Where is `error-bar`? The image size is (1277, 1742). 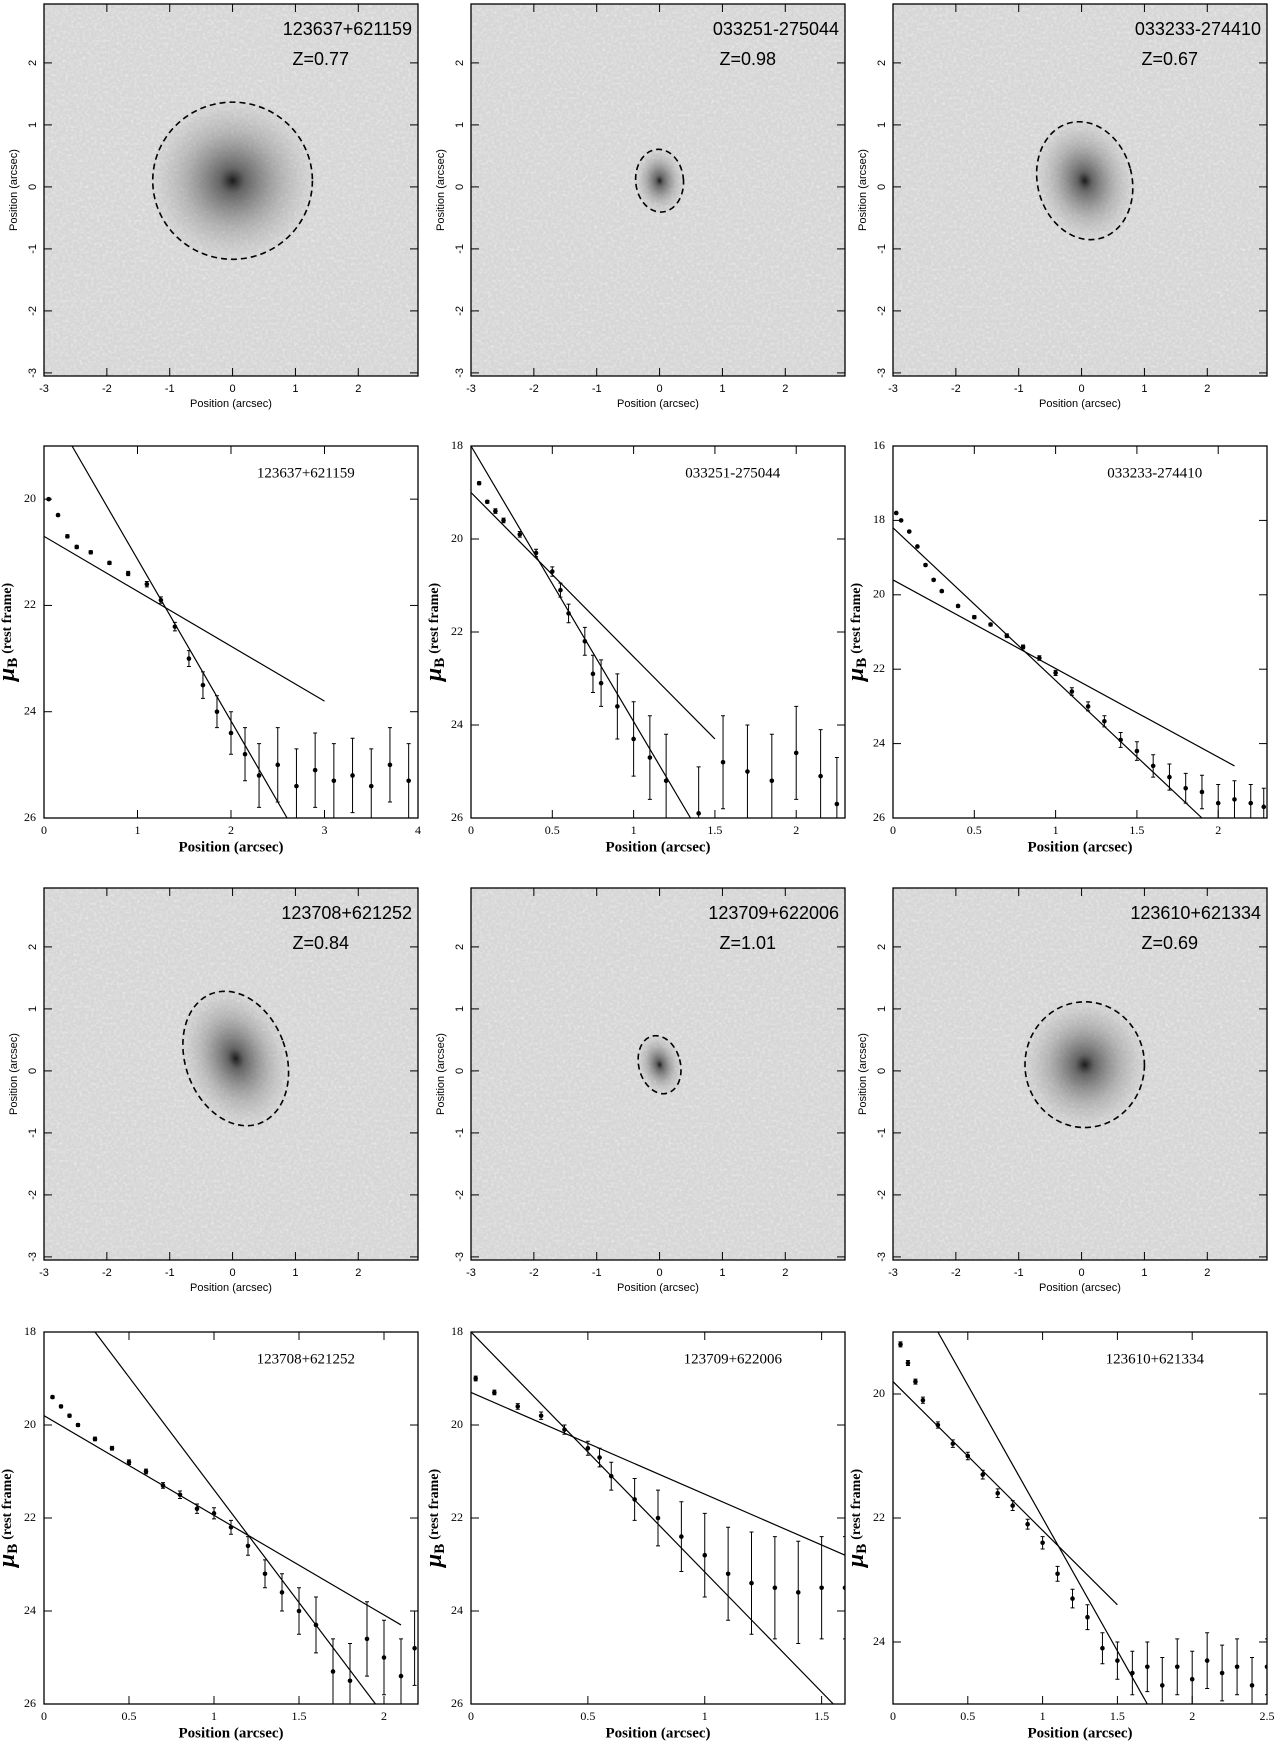
error-bar is located at coordinates (844, 1588).